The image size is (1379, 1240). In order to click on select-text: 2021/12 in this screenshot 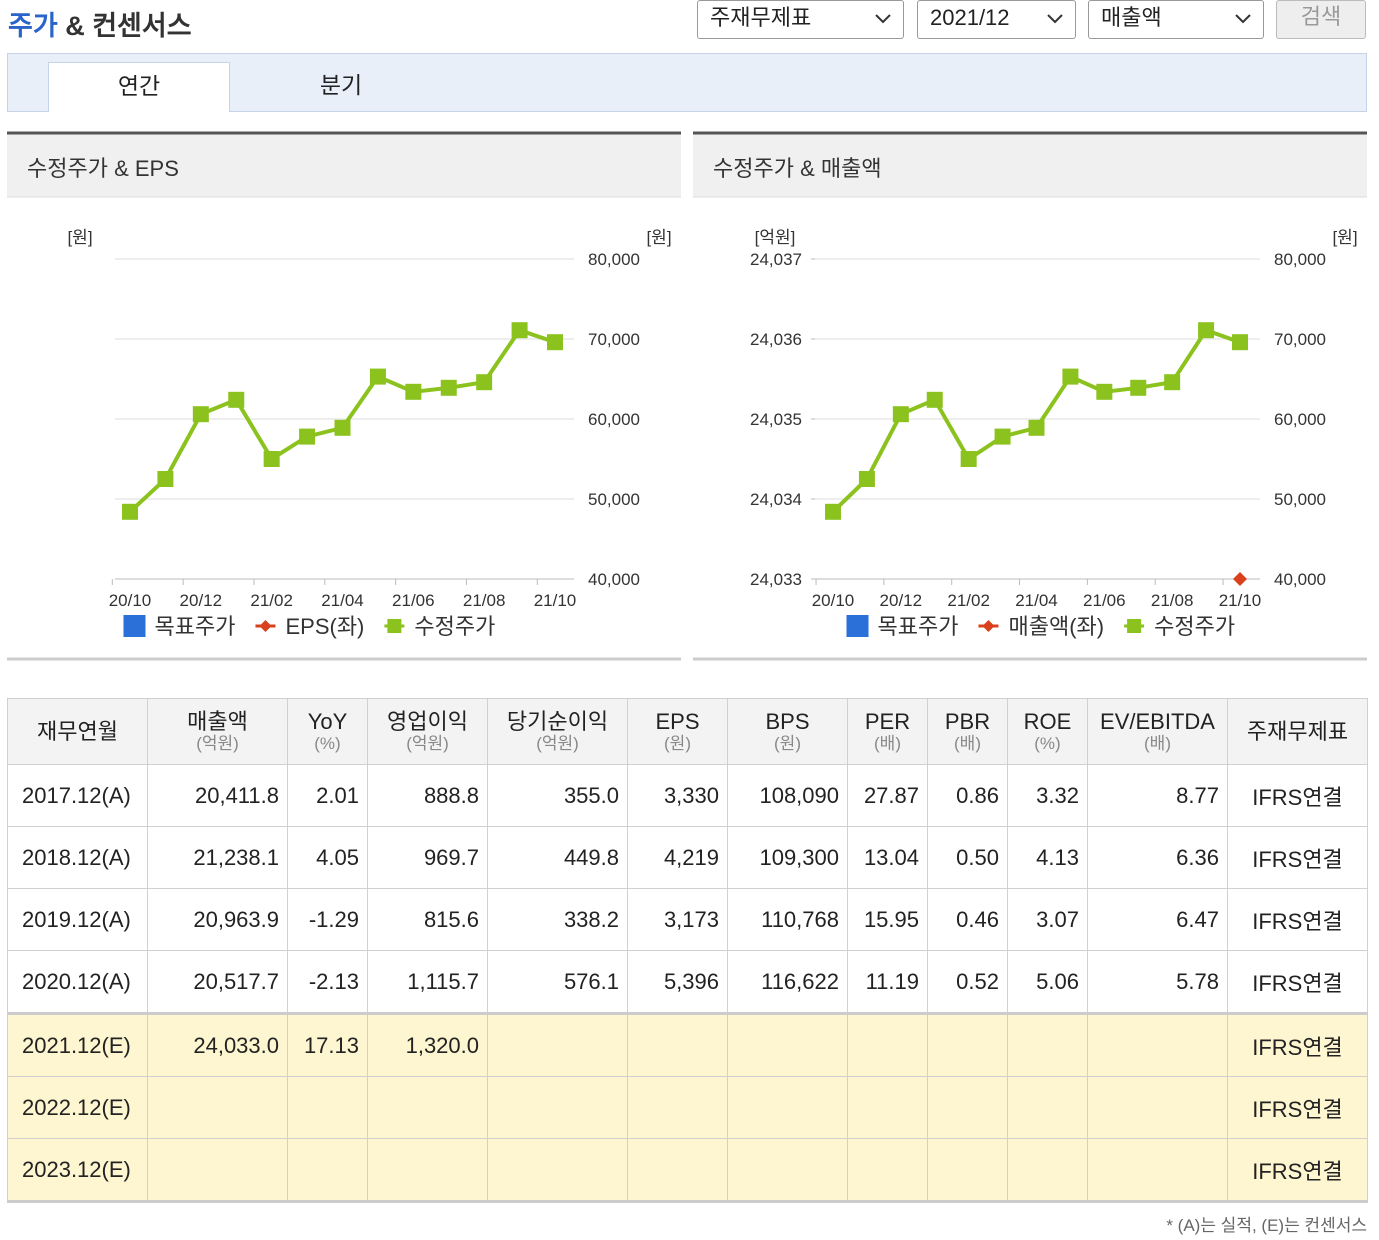, I will do `click(970, 17)`.